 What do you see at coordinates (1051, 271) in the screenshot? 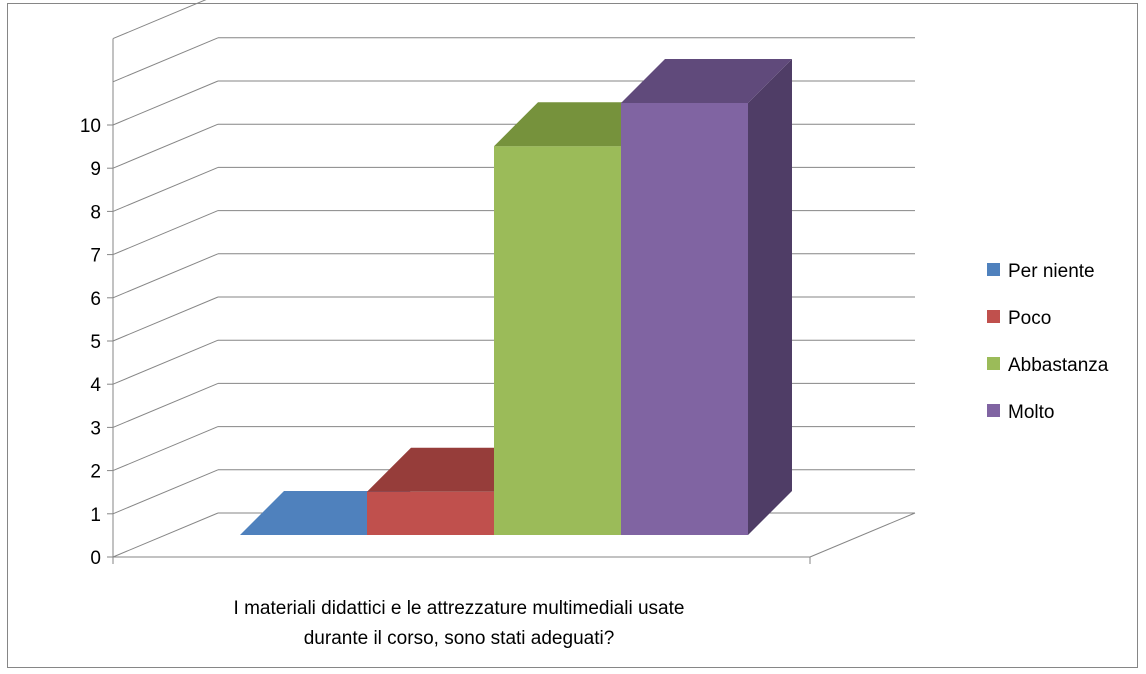
I see `legend-label: Per niente` at bounding box center [1051, 271].